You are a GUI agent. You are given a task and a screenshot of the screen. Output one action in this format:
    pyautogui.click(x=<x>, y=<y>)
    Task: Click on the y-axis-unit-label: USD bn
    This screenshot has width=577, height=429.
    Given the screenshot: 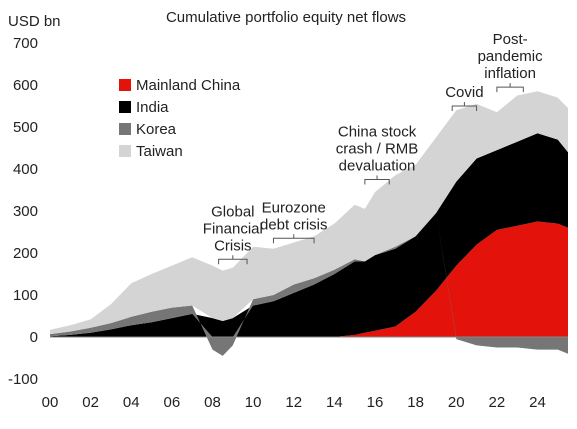 What is the action you would take?
    pyautogui.click(x=34, y=21)
    